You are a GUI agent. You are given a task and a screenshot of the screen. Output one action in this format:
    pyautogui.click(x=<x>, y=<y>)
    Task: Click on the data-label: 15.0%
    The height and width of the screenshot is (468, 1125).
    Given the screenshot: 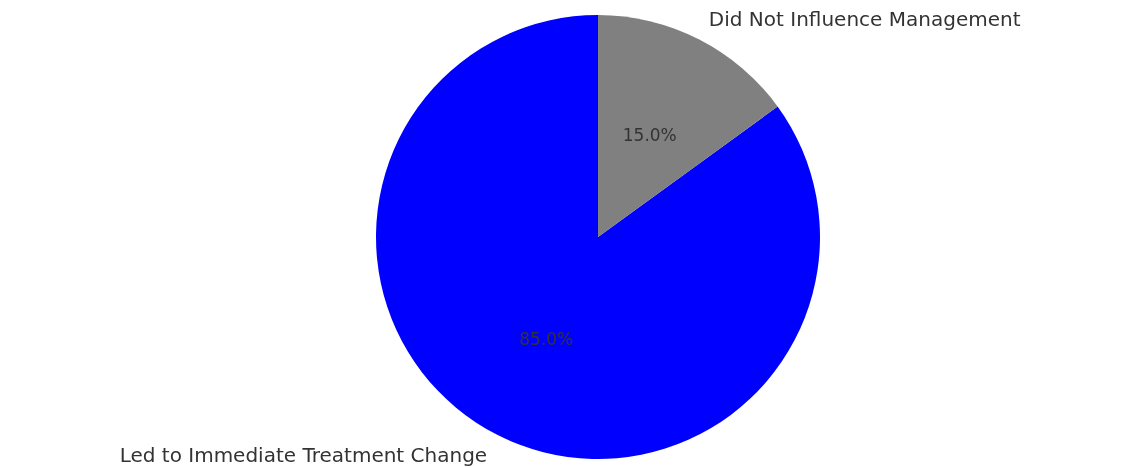 What is the action you would take?
    pyautogui.click(x=649, y=135)
    